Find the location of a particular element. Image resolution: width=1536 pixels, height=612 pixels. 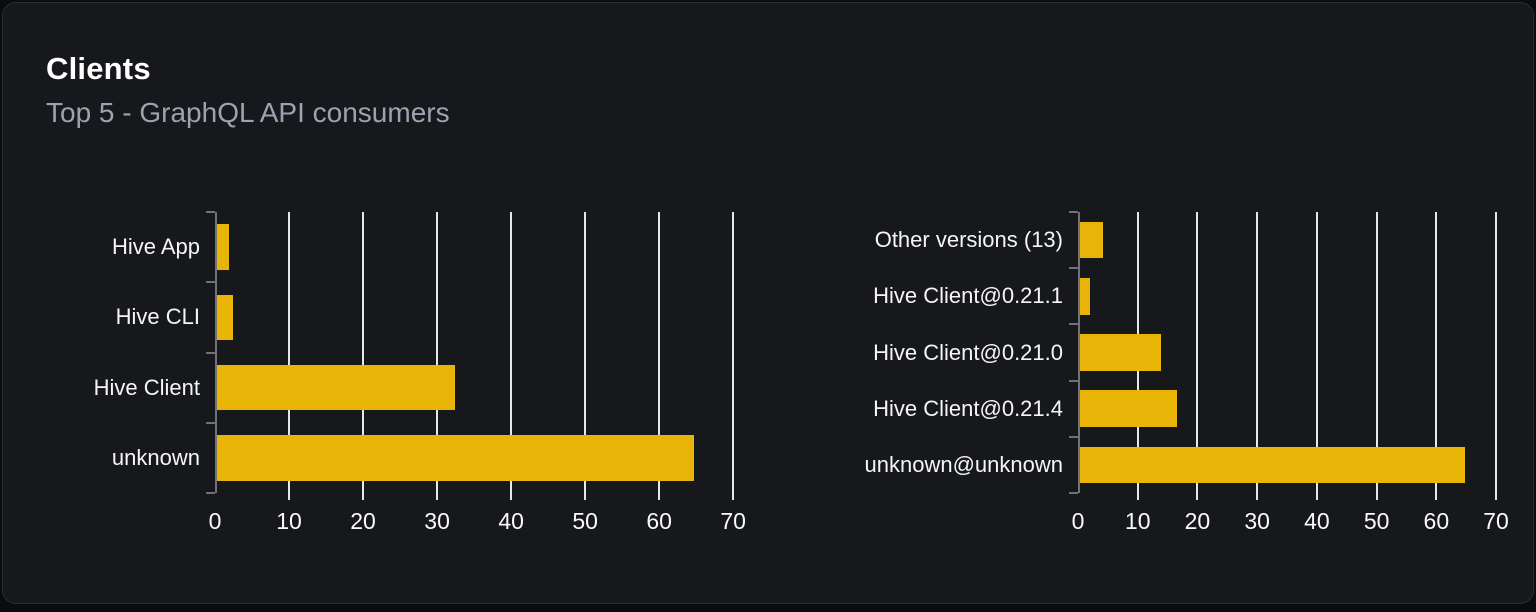

category-label: Other versions (13) is located at coordinates (968, 240).